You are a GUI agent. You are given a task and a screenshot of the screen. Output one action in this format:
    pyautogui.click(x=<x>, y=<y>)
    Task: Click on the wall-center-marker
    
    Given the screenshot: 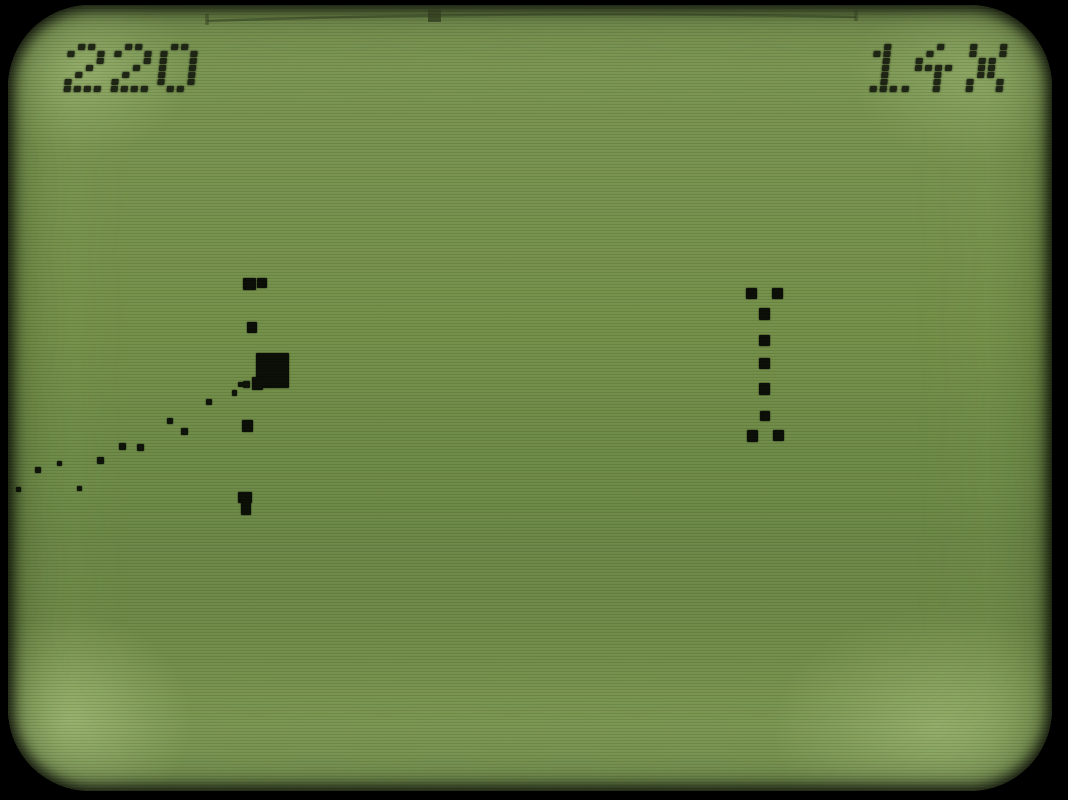 What is the action you would take?
    pyautogui.click(x=434, y=15)
    